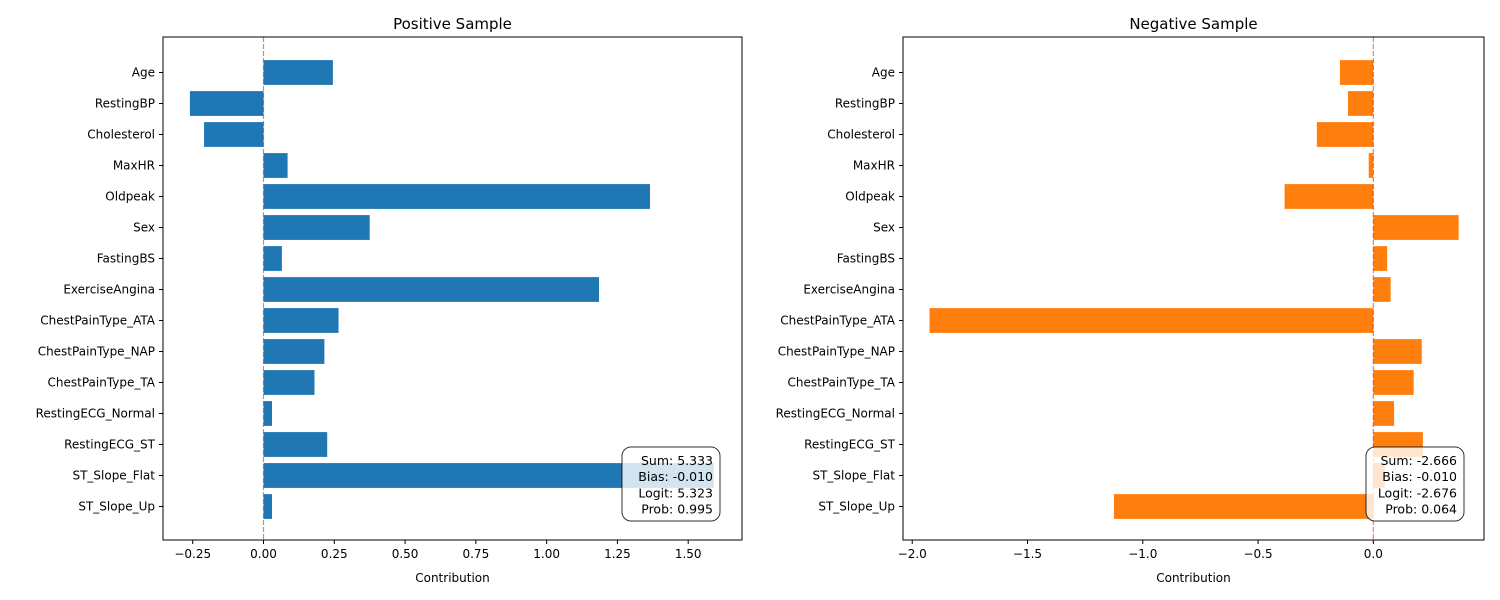  Describe the element at coordinates (192, 554) in the screenshot. I see `x-tick-label: −0.25` at that location.